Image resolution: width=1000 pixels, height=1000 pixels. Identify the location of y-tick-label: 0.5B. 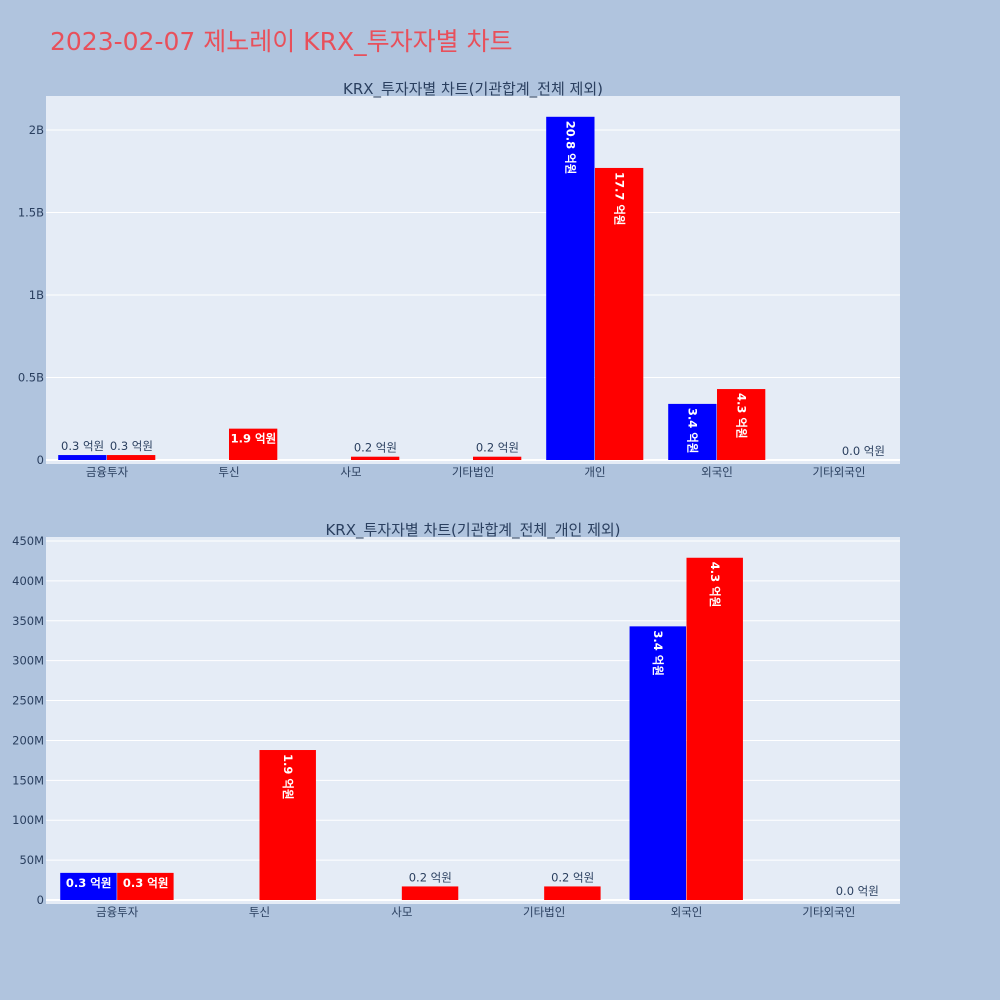
(31, 378).